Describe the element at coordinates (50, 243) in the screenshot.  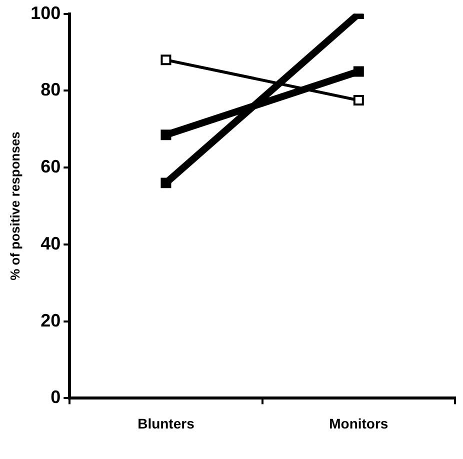
I see `y-tick-label: 40` at that location.